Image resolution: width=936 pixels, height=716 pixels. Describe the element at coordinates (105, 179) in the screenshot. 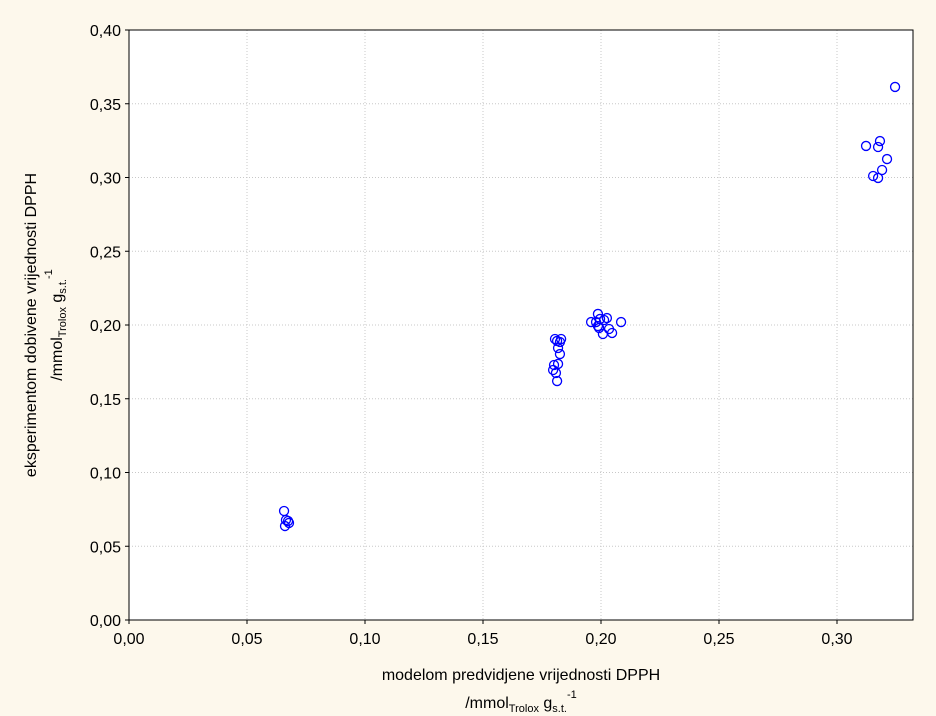

I see `y-tick-label: 0,30` at that location.